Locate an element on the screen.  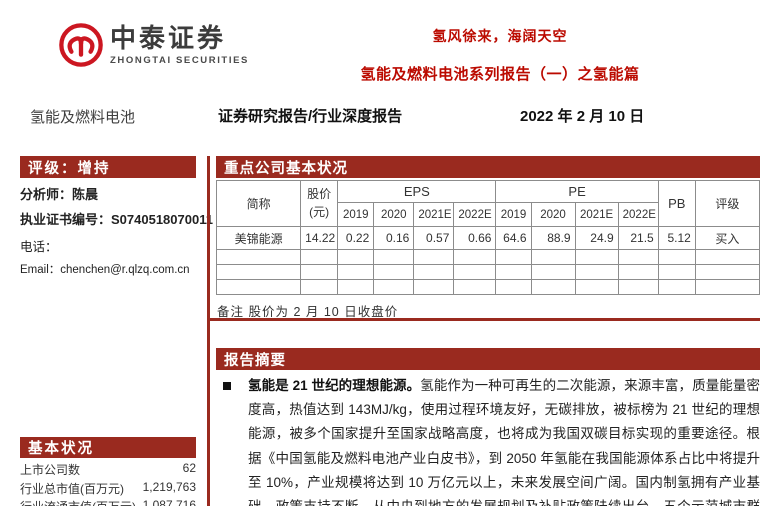
bullet-square-icon is located at coordinates (227, 386).